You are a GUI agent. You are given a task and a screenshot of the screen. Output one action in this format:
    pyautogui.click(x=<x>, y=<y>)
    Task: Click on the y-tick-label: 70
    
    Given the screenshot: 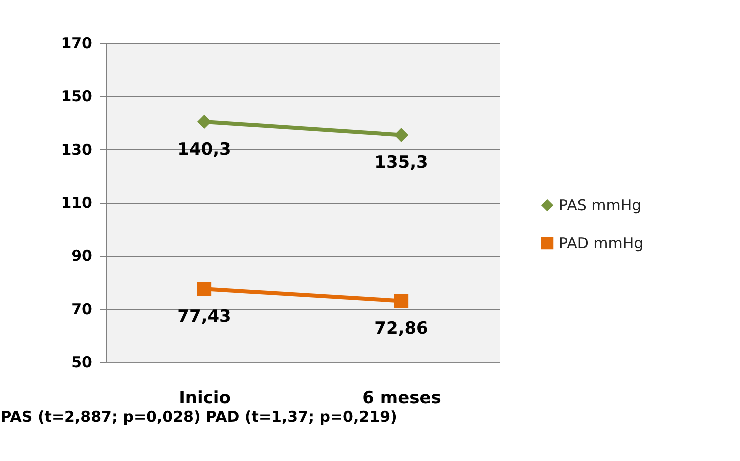 What is the action you would take?
    pyautogui.click(x=82, y=309)
    